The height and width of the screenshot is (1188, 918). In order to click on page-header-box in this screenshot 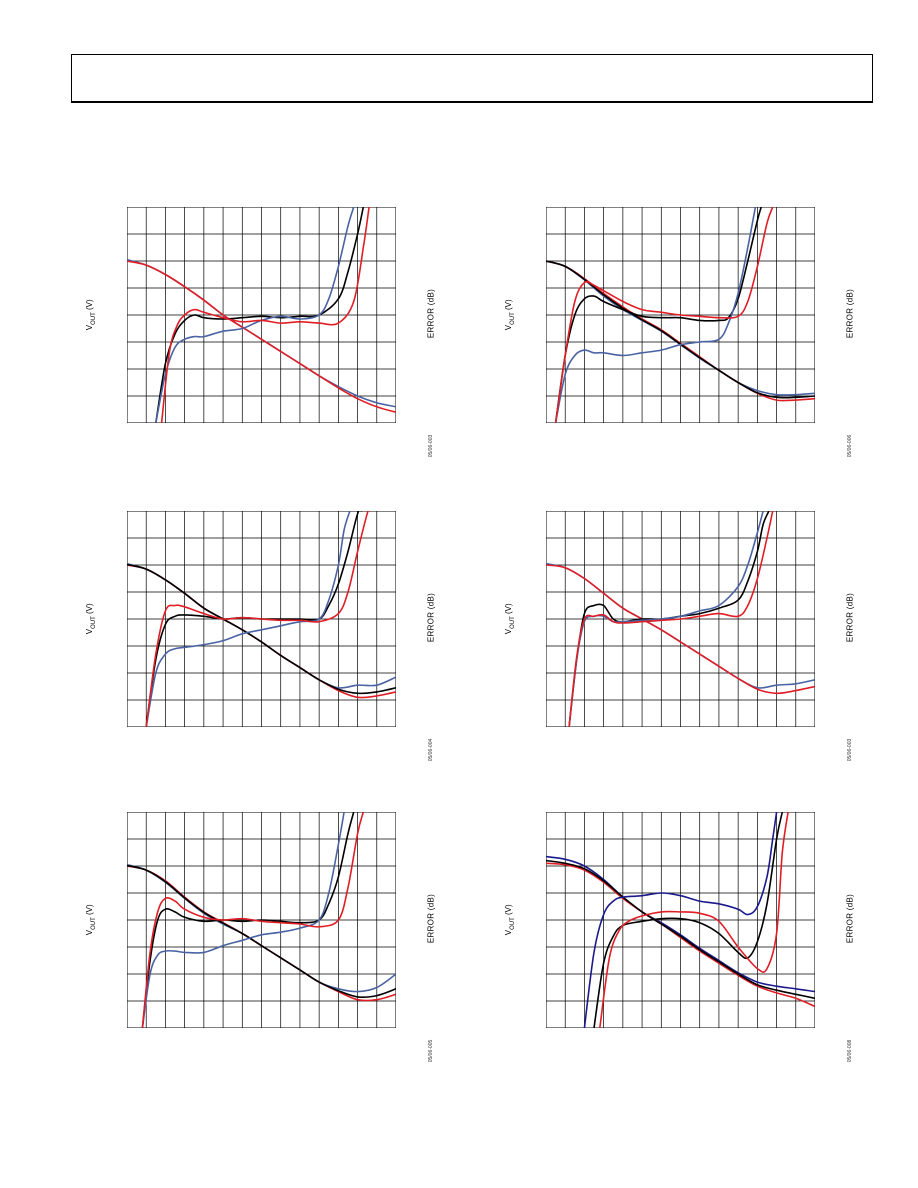, I will do `click(472, 78)`.